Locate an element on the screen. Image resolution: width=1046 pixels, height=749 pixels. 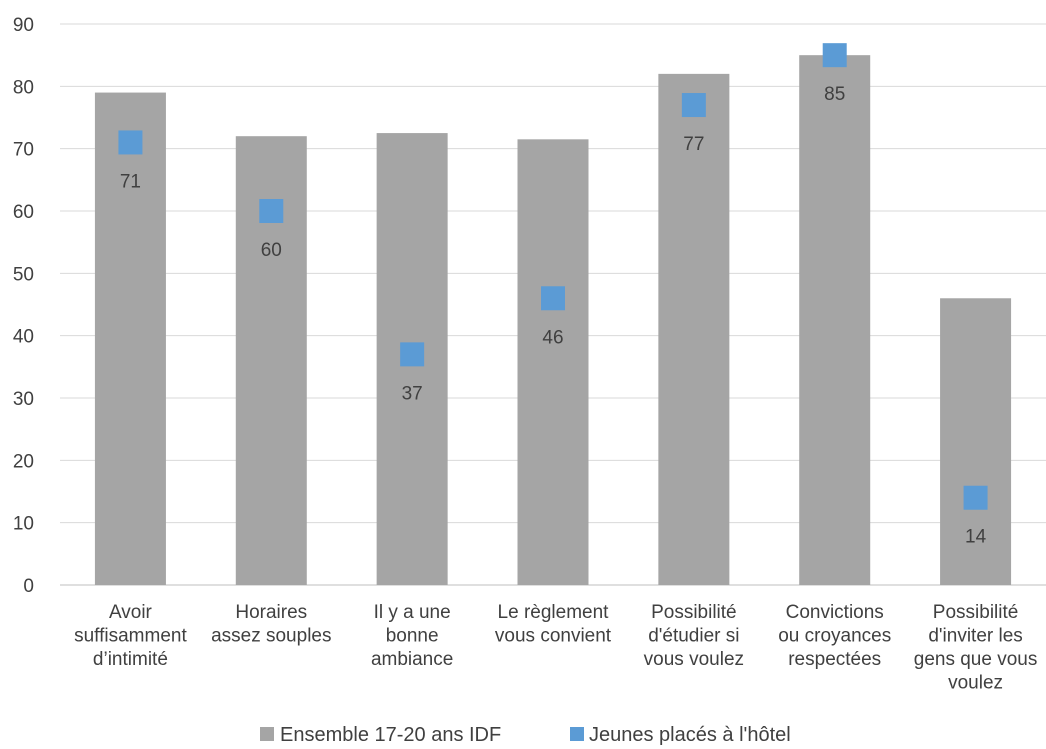
y-axis-ticks: 0 10 20 30 40 50 60 70 80 90 is located at coordinates (23, 306).